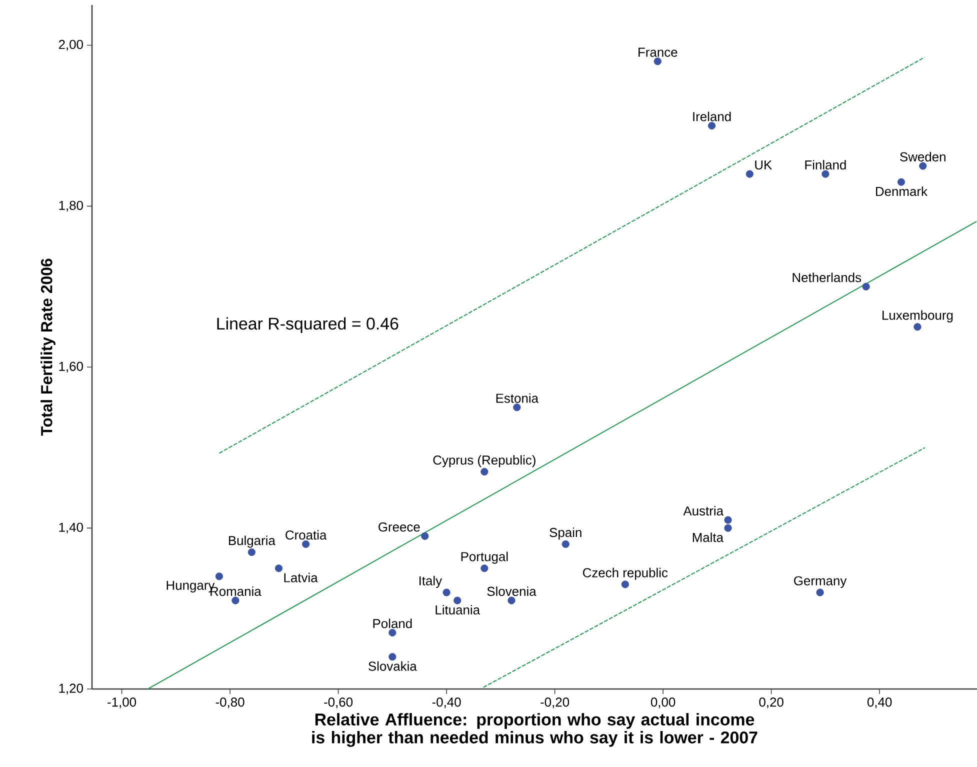 This screenshot has height=767, width=977. What do you see at coordinates (71, 689) in the screenshot?
I see `y-tick-label: 1,20` at bounding box center [71, 689].